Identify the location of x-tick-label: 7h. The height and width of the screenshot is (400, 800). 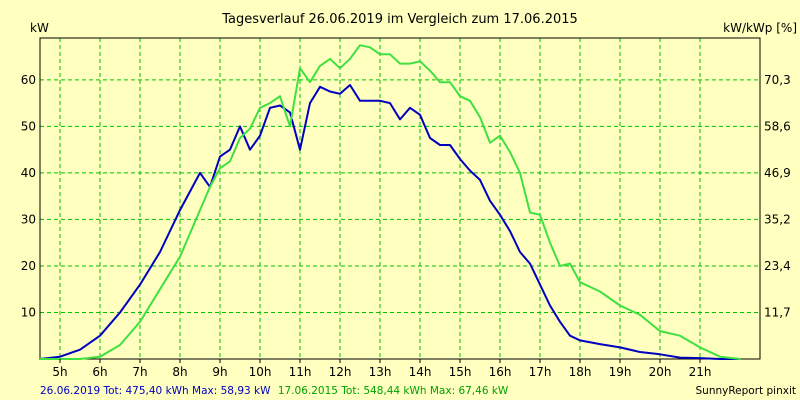
(139, 372).